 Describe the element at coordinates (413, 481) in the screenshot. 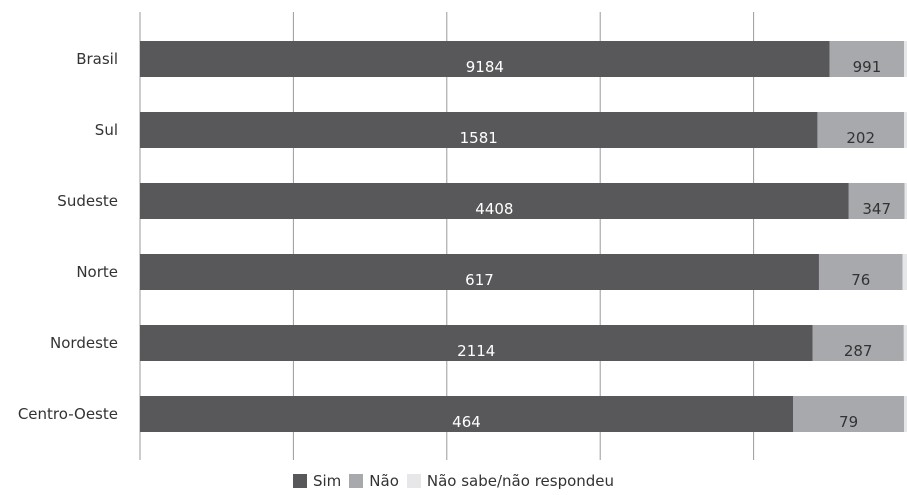

I see `legend-swatch-nao-sabe` at that location.